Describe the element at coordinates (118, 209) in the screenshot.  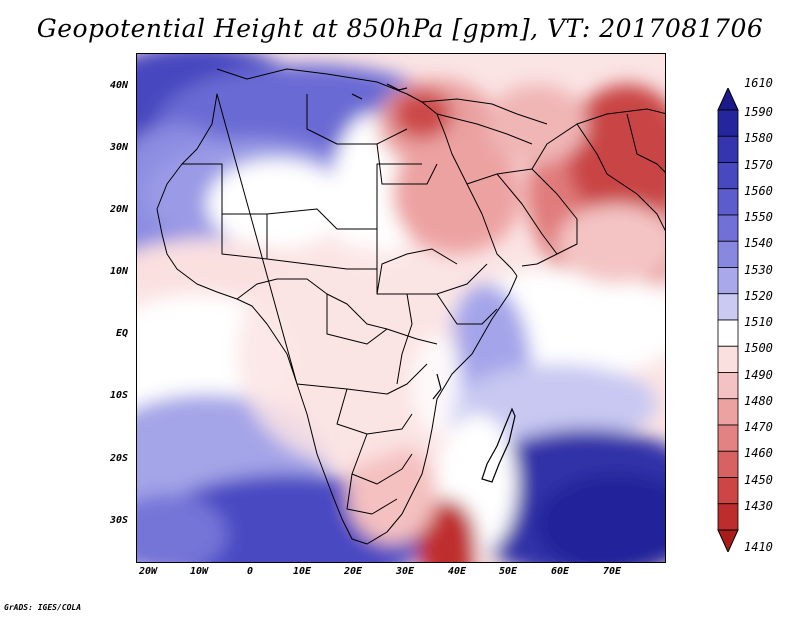
I see `lat-label: 20N` at that location.